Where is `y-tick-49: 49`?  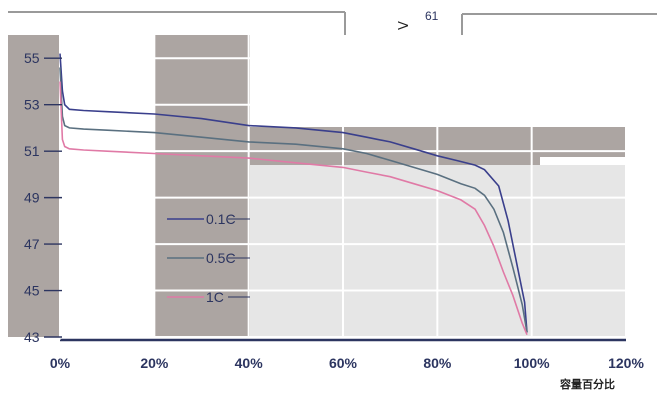 y-tick-49: 49 is located at coordinates (32, 198).